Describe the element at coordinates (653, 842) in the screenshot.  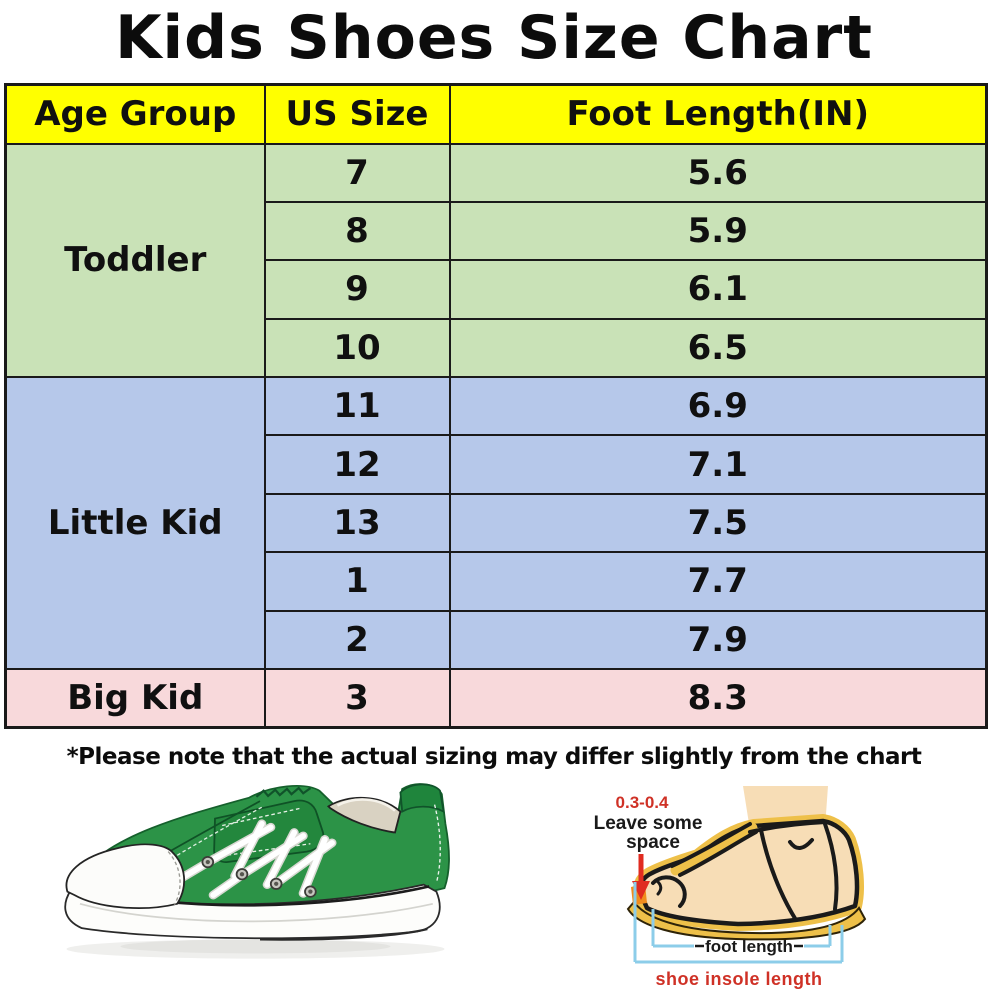
I see `leave-space-label-line2: space` at that location.